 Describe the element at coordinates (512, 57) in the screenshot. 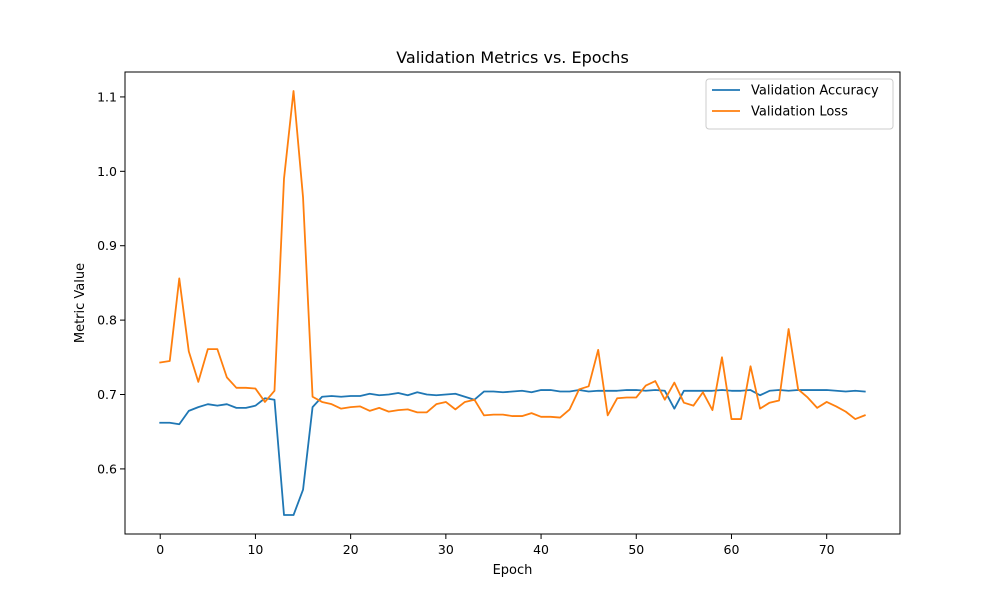

I see `chart-title: Validation Metrics vs. Epochs` at that location.